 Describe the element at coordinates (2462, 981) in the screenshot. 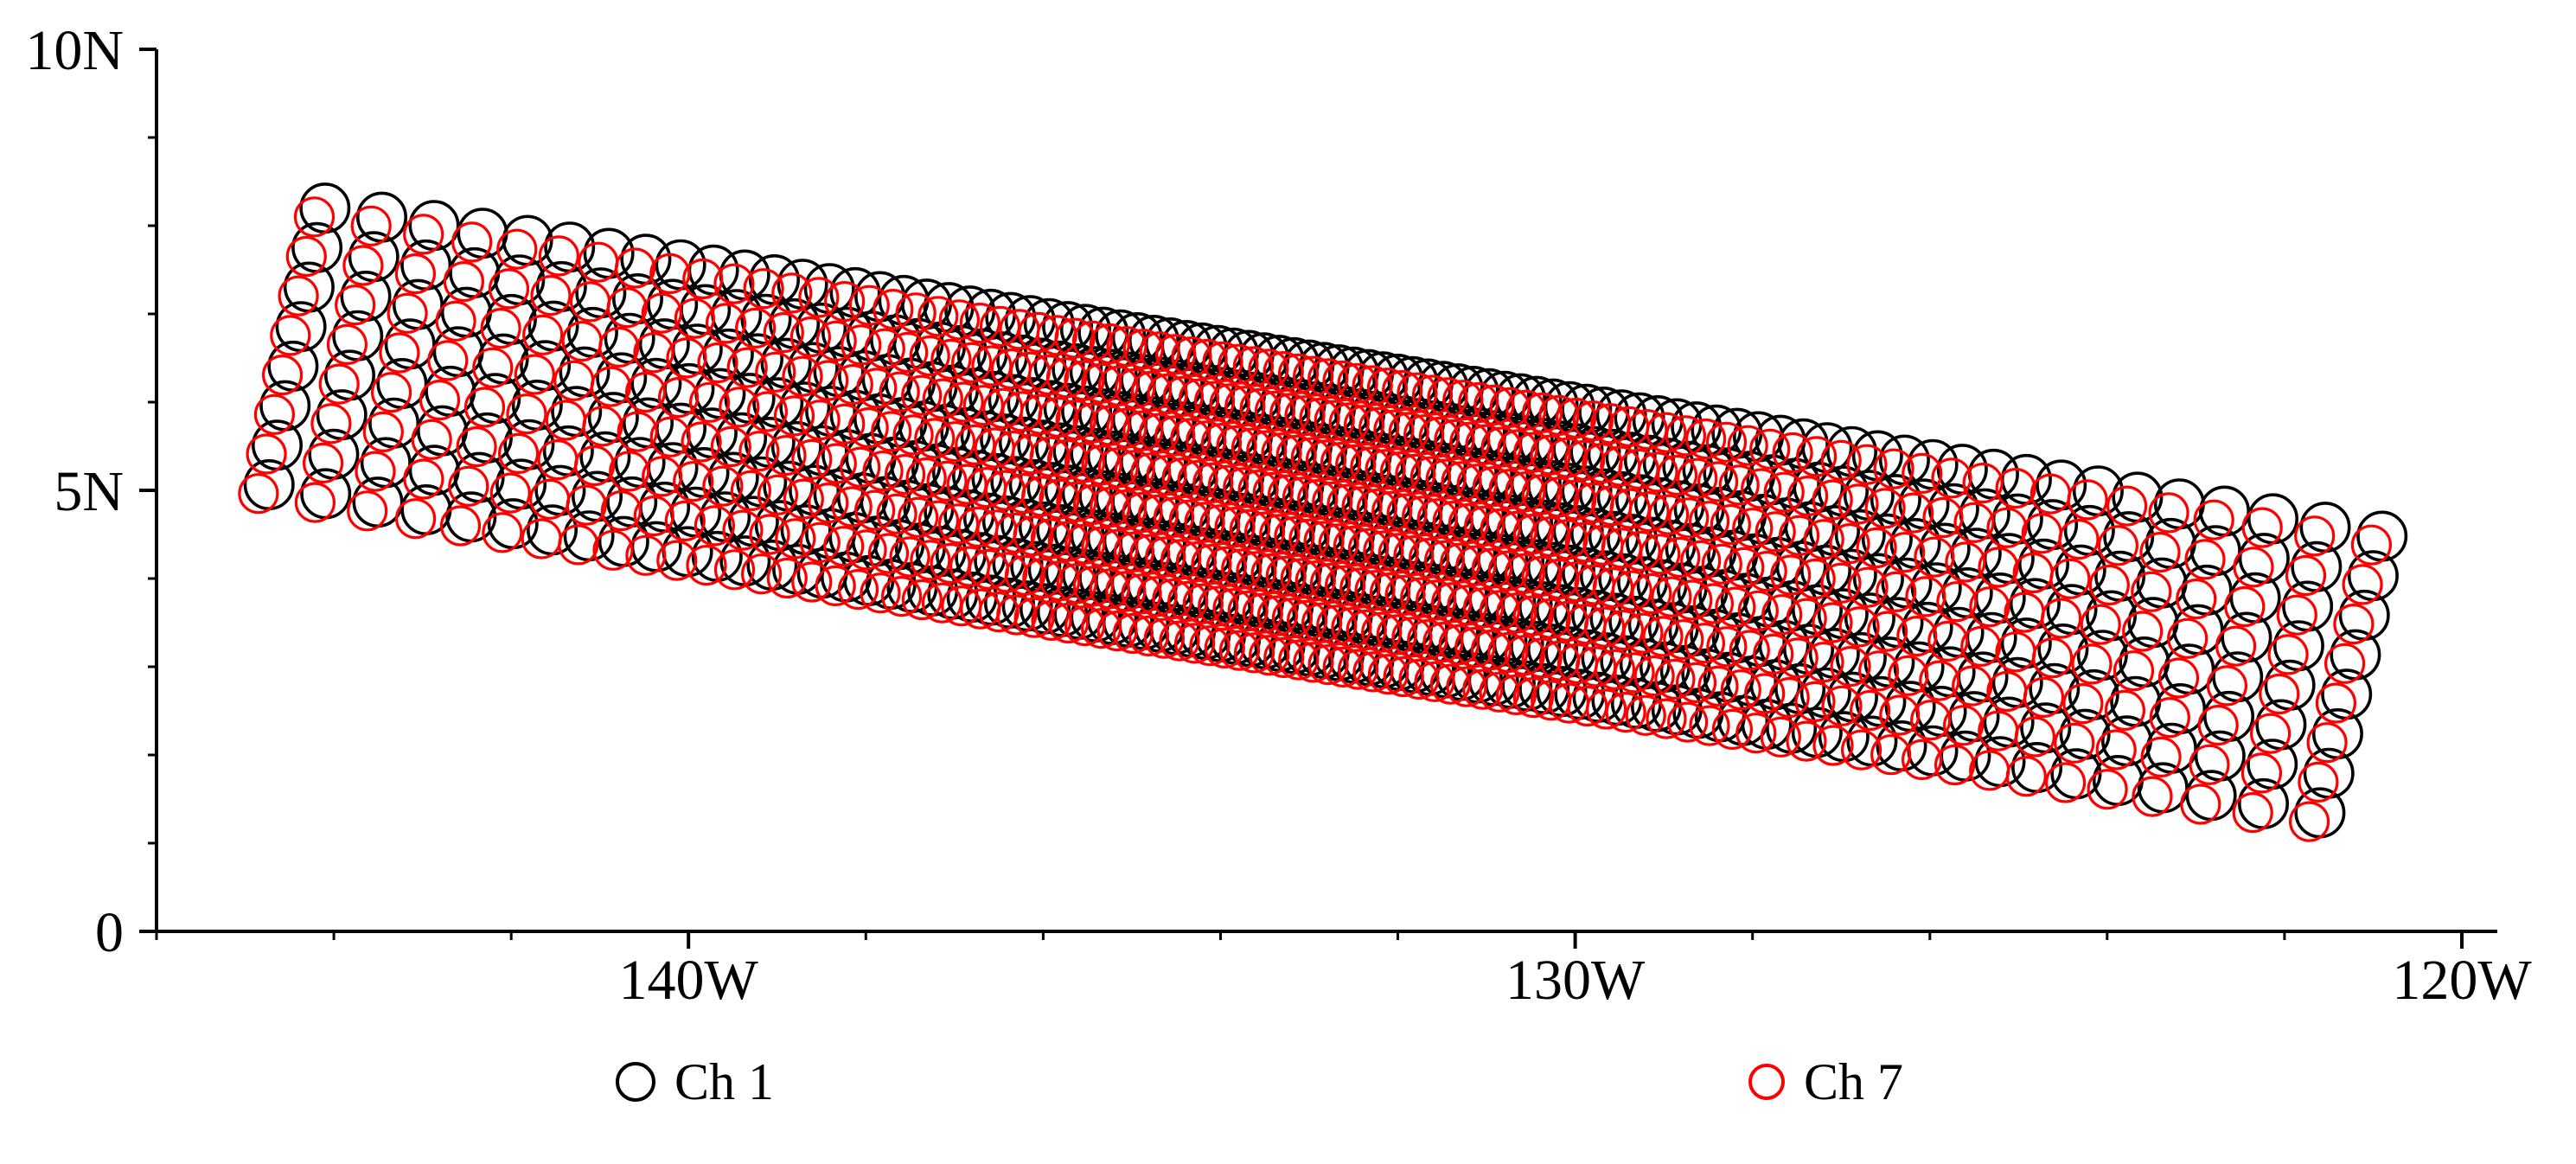

I see `x-tick-label: 120W` at that location.